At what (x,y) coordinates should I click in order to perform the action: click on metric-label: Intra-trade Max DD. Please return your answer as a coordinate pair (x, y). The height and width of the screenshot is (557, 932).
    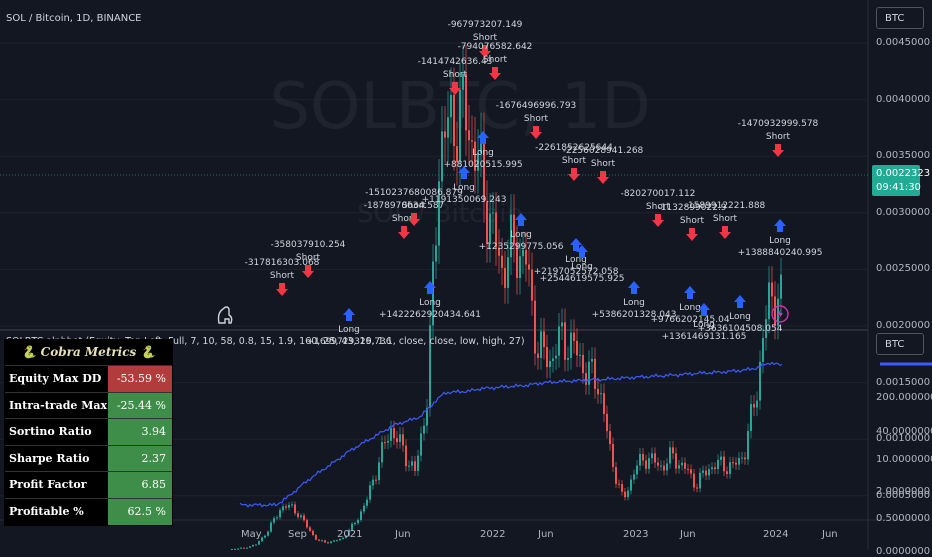
    Looking at the image, I should click on (56, 414).